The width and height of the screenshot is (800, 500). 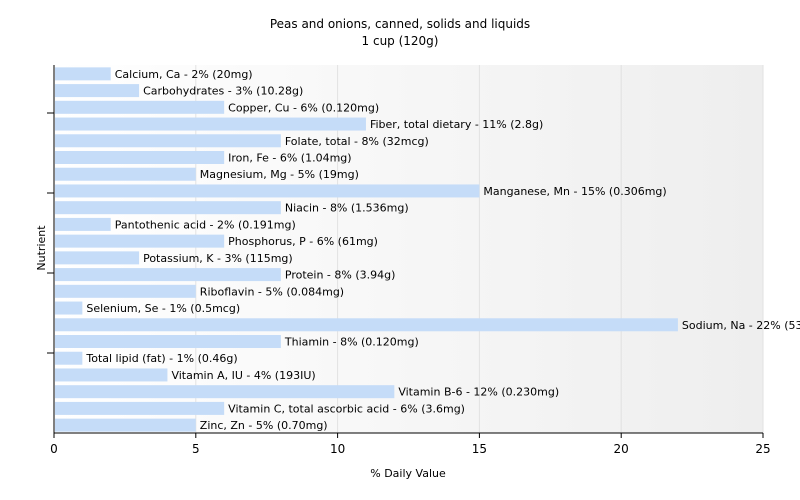 I want to click on x-tick-label: 20, so click(x=621, y=449).